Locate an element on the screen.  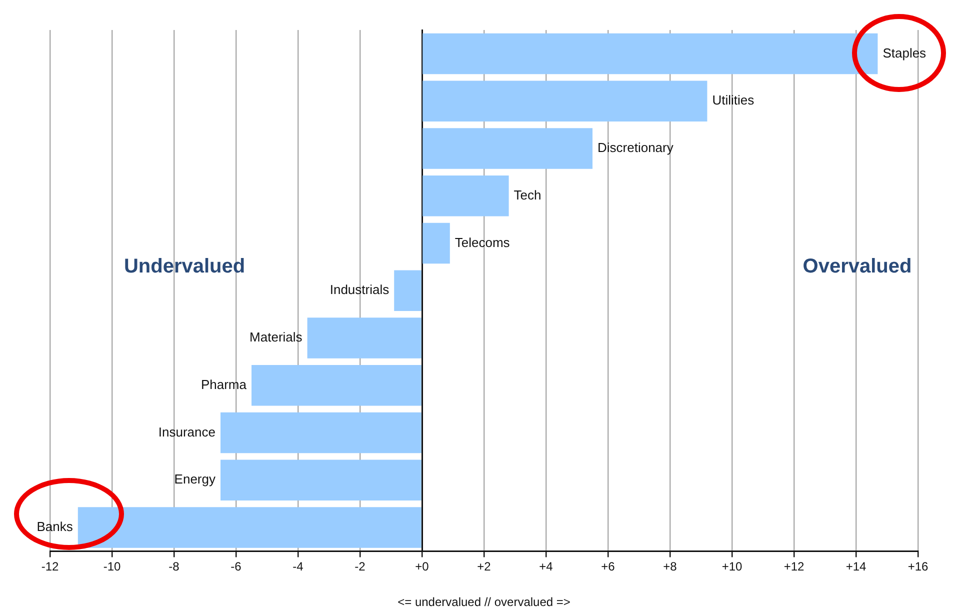
y-tick-label: Industrials is located at coordinates (360, 290).